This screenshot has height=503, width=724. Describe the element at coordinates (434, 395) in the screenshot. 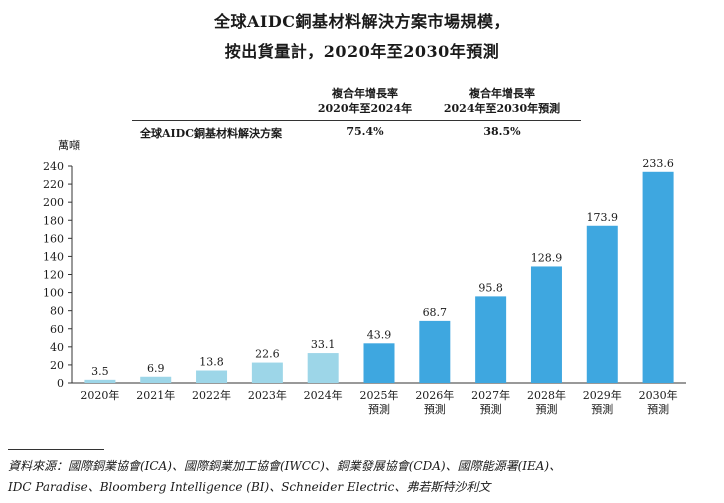

I see `x-tick-label: 2026年` at that location.